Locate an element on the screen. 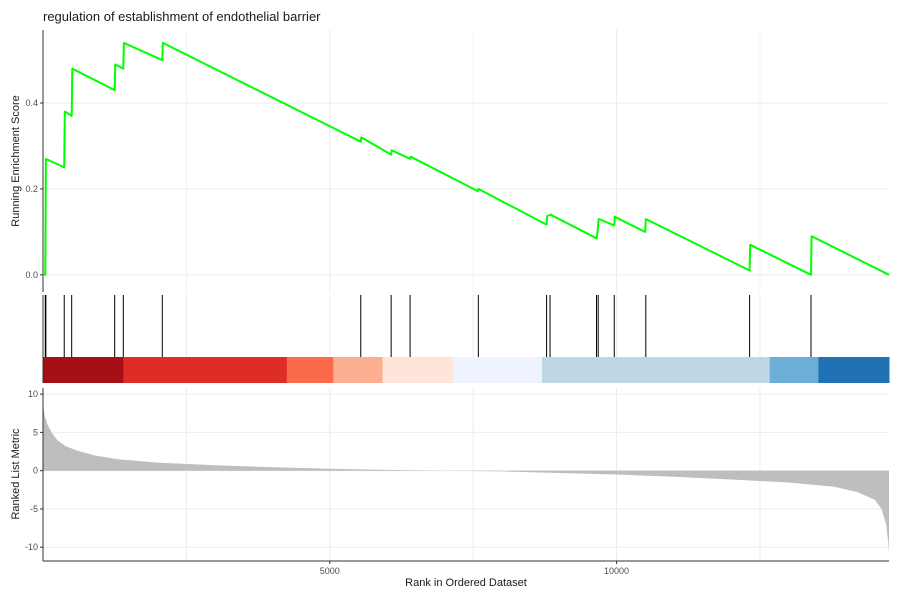 This screenshot has height=600, width=900. es-y-tick-label: 0.2 is located at coordinates (31, 189).